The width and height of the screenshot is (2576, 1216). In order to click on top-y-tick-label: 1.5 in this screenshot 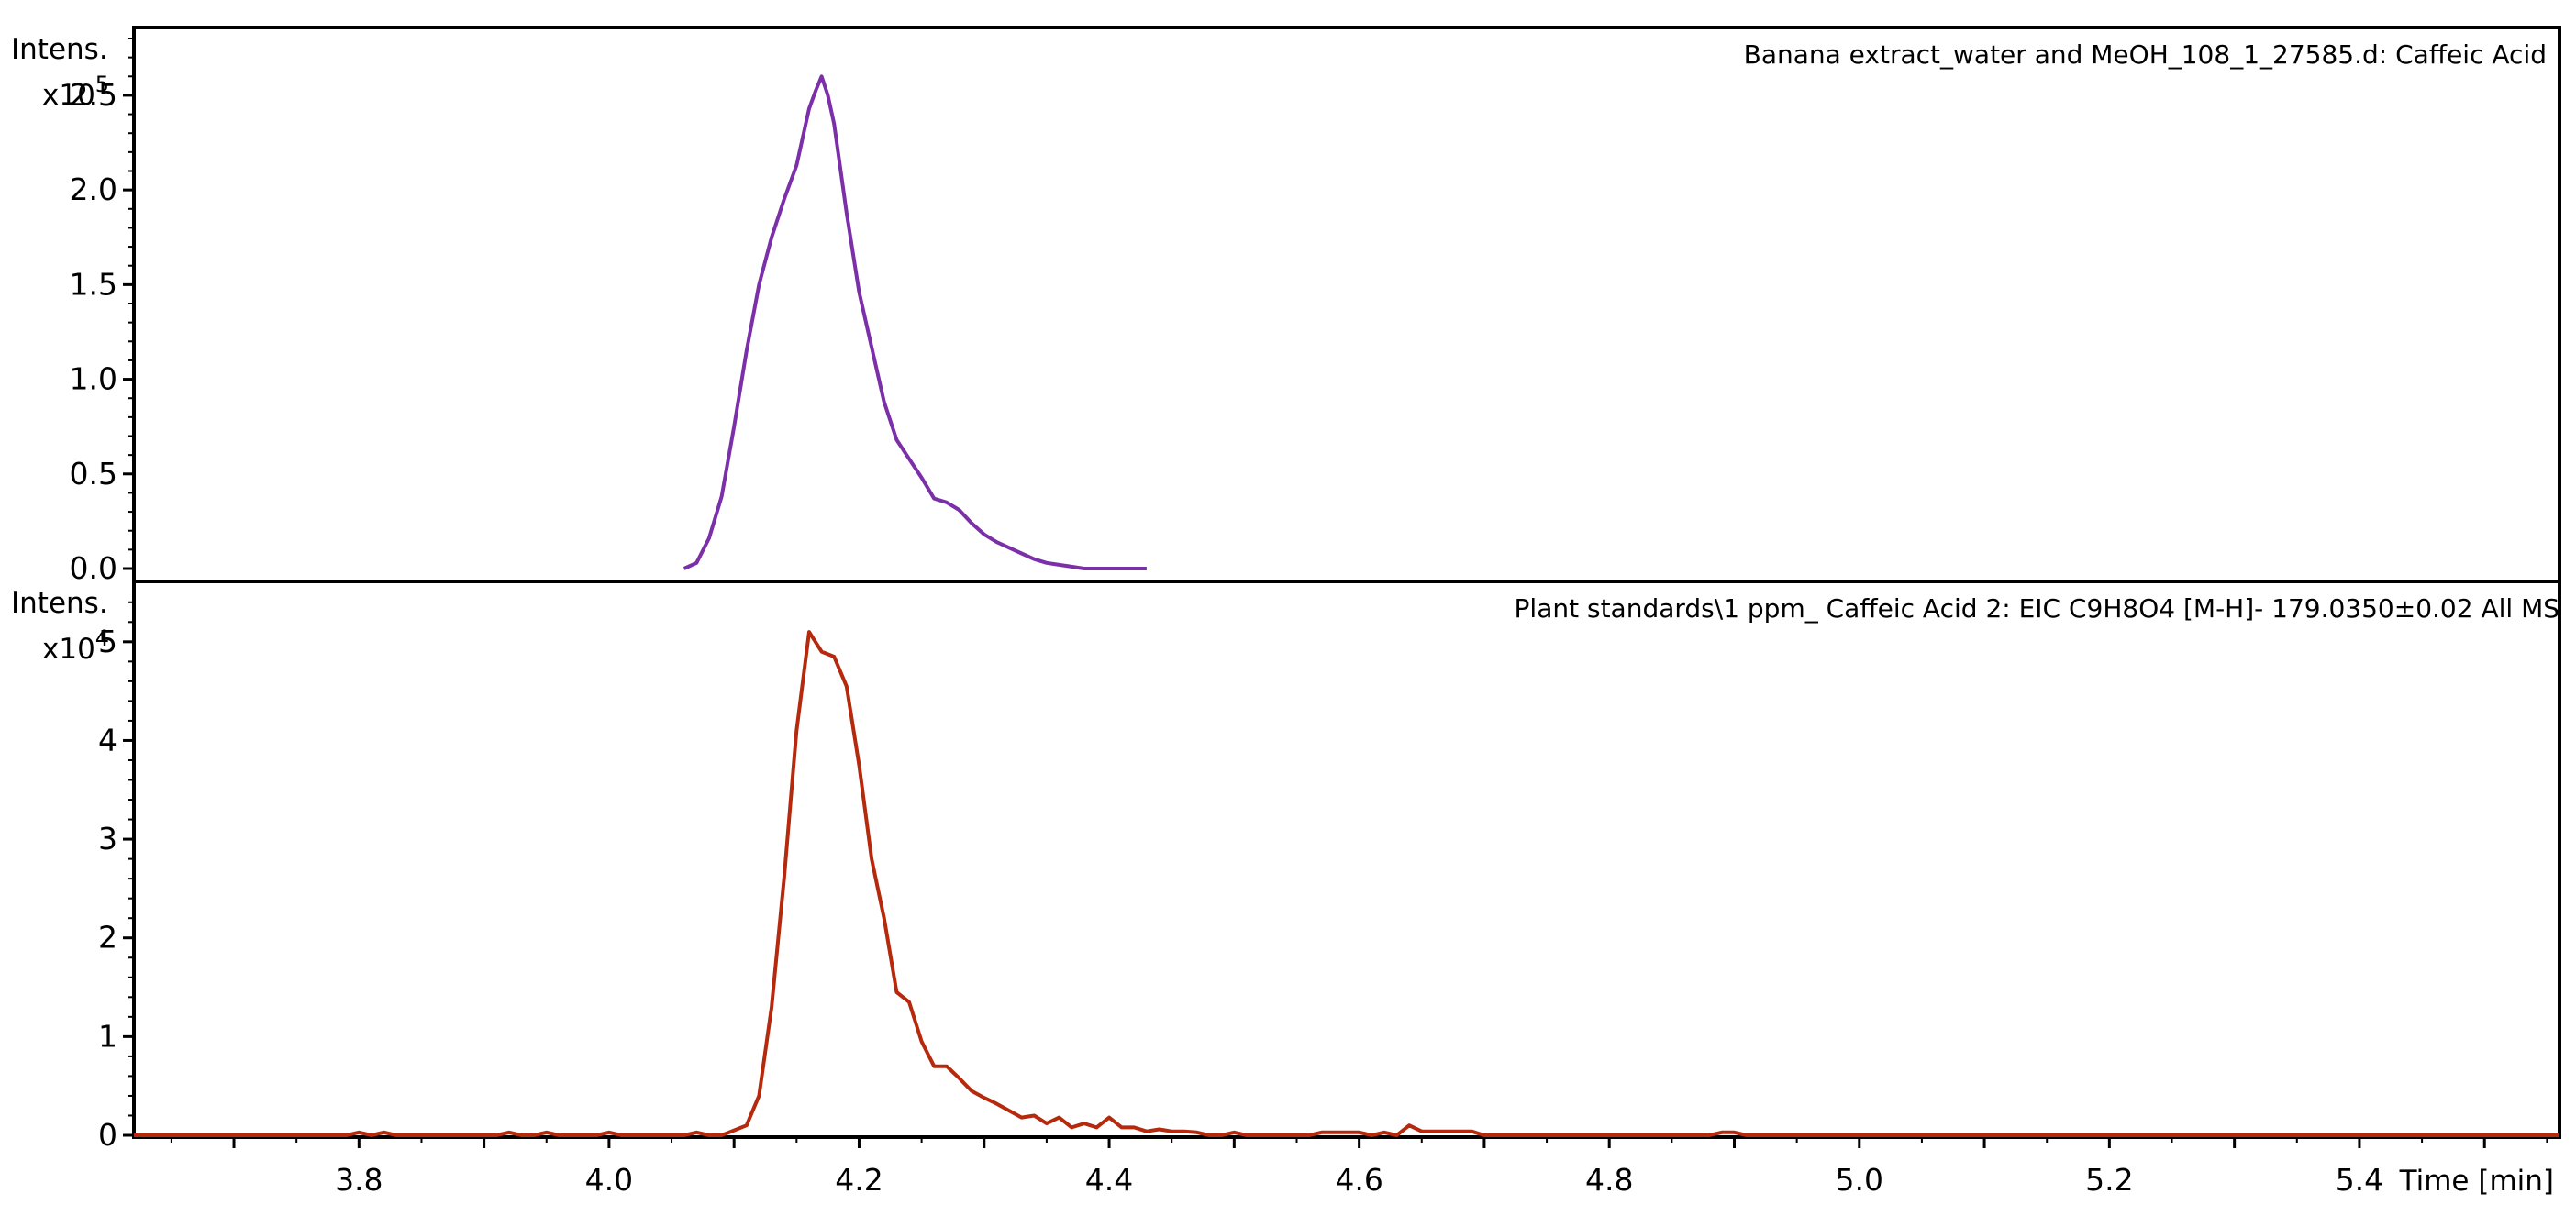, I will do `click(93, 284)`.